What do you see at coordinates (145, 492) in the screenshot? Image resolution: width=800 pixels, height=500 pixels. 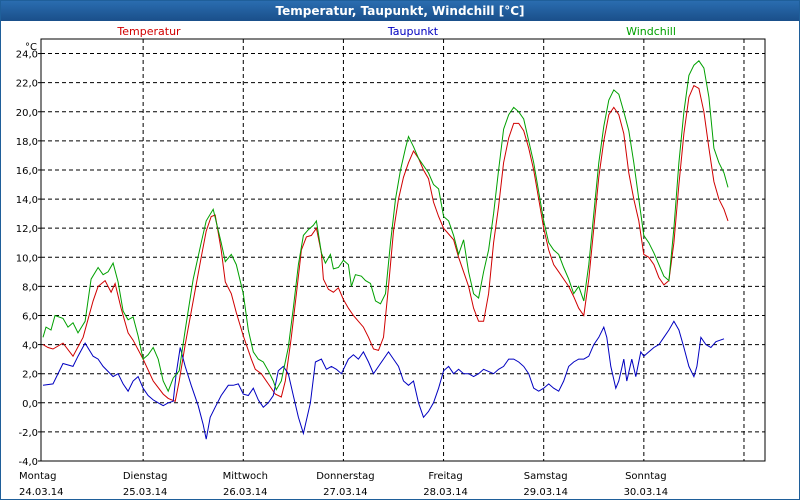 I see `x-date-label: 25.03.14` at bounding box center [145, 492].